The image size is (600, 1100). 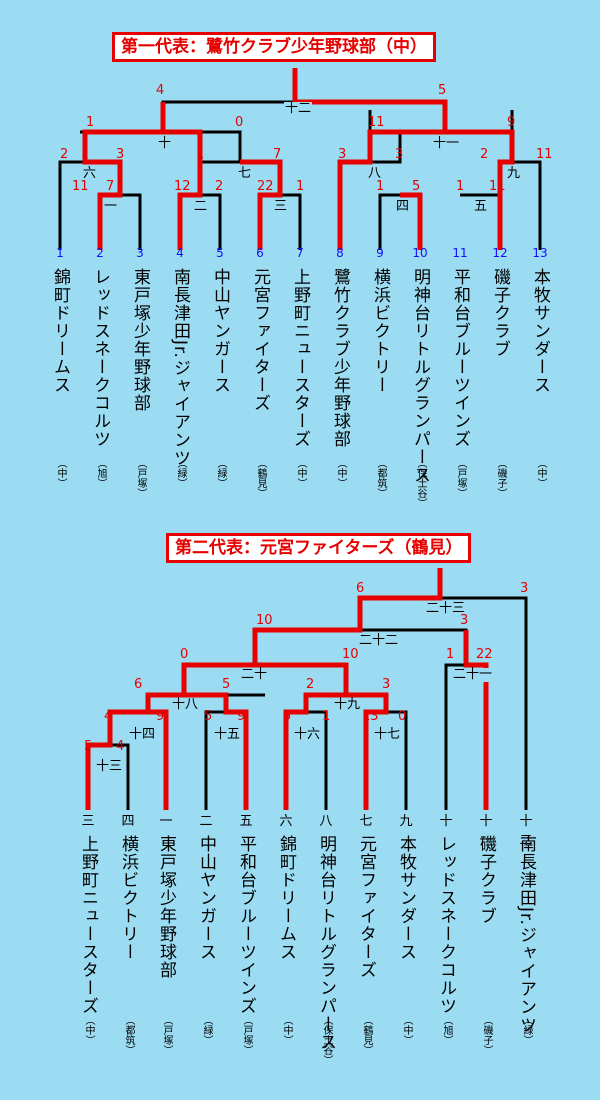 I want to click on match-label: 八, so click(x=375, y=173).